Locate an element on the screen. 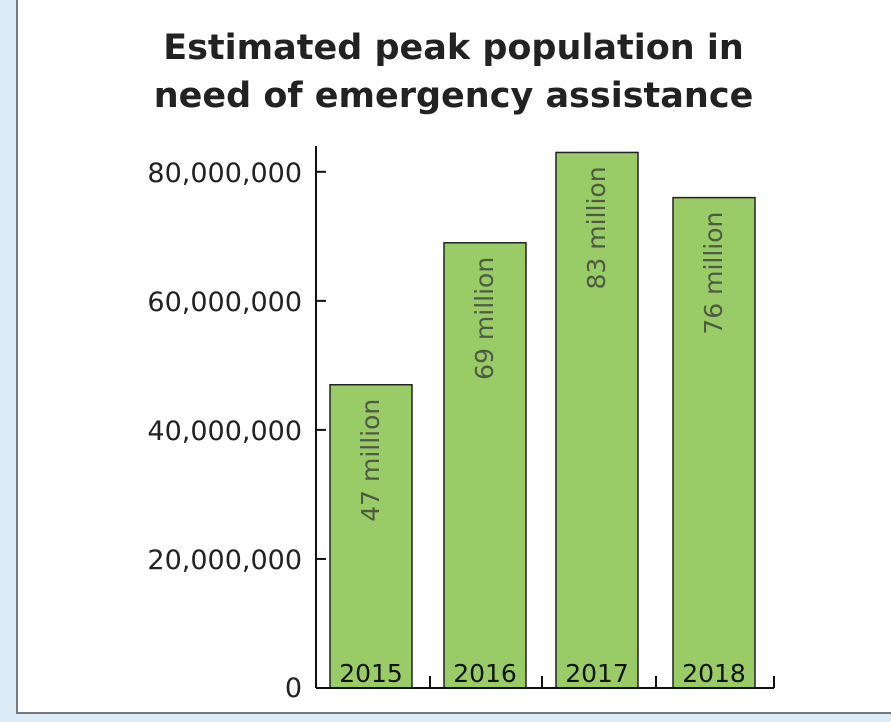  y-tick-label: 40,000,000 is located at coordinates (224, 431).